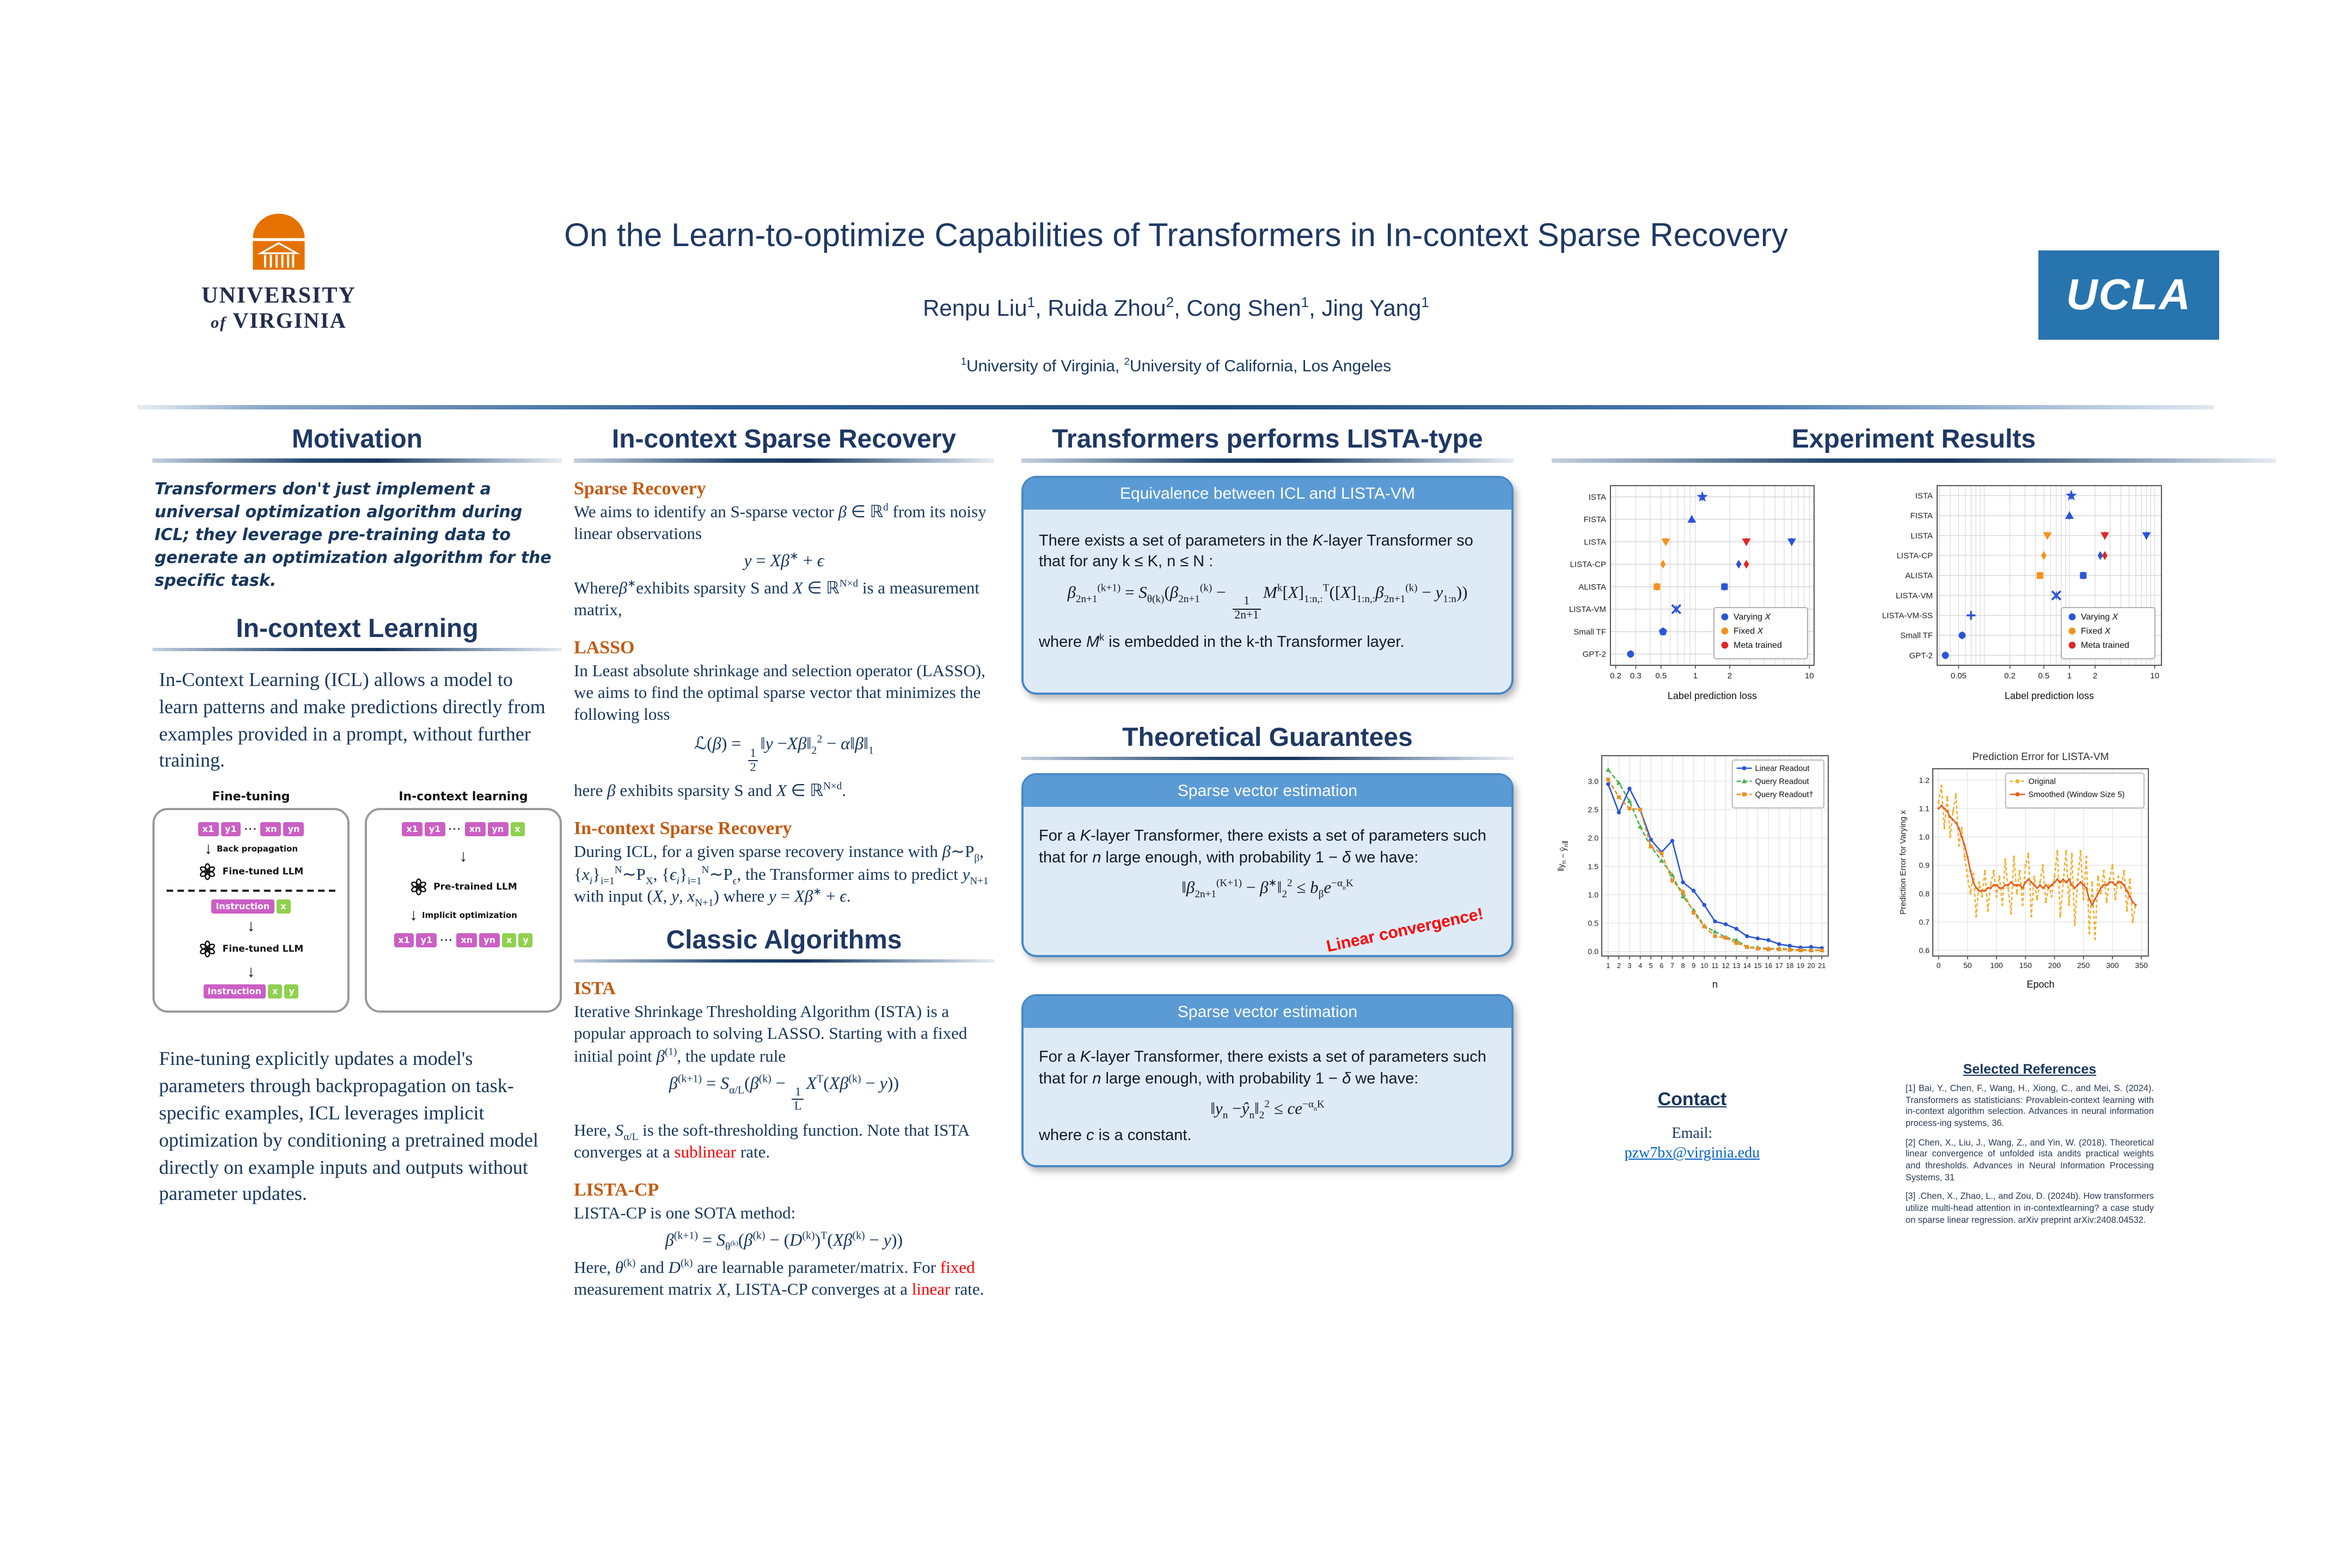  I want to click on svg-text: Fixed X, so click(2096, 631).